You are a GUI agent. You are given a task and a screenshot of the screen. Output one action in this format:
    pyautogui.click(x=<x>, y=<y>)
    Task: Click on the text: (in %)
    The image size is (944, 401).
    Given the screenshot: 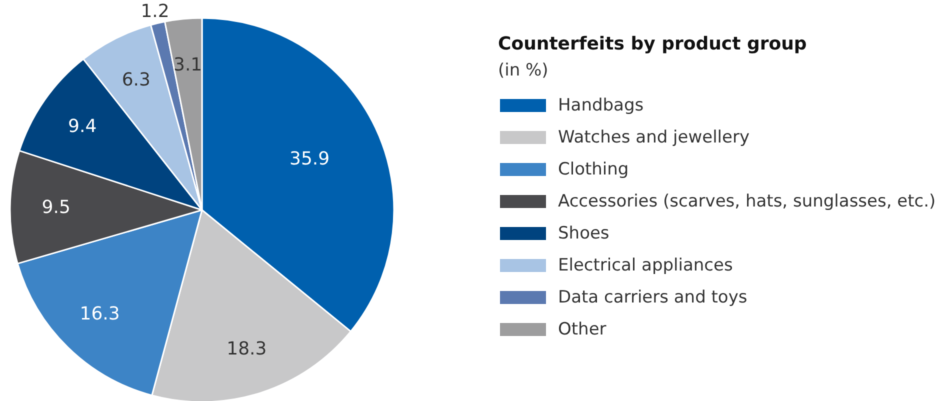 What is the action you would take?
    pyautogui.click(x=523, y=70)
    